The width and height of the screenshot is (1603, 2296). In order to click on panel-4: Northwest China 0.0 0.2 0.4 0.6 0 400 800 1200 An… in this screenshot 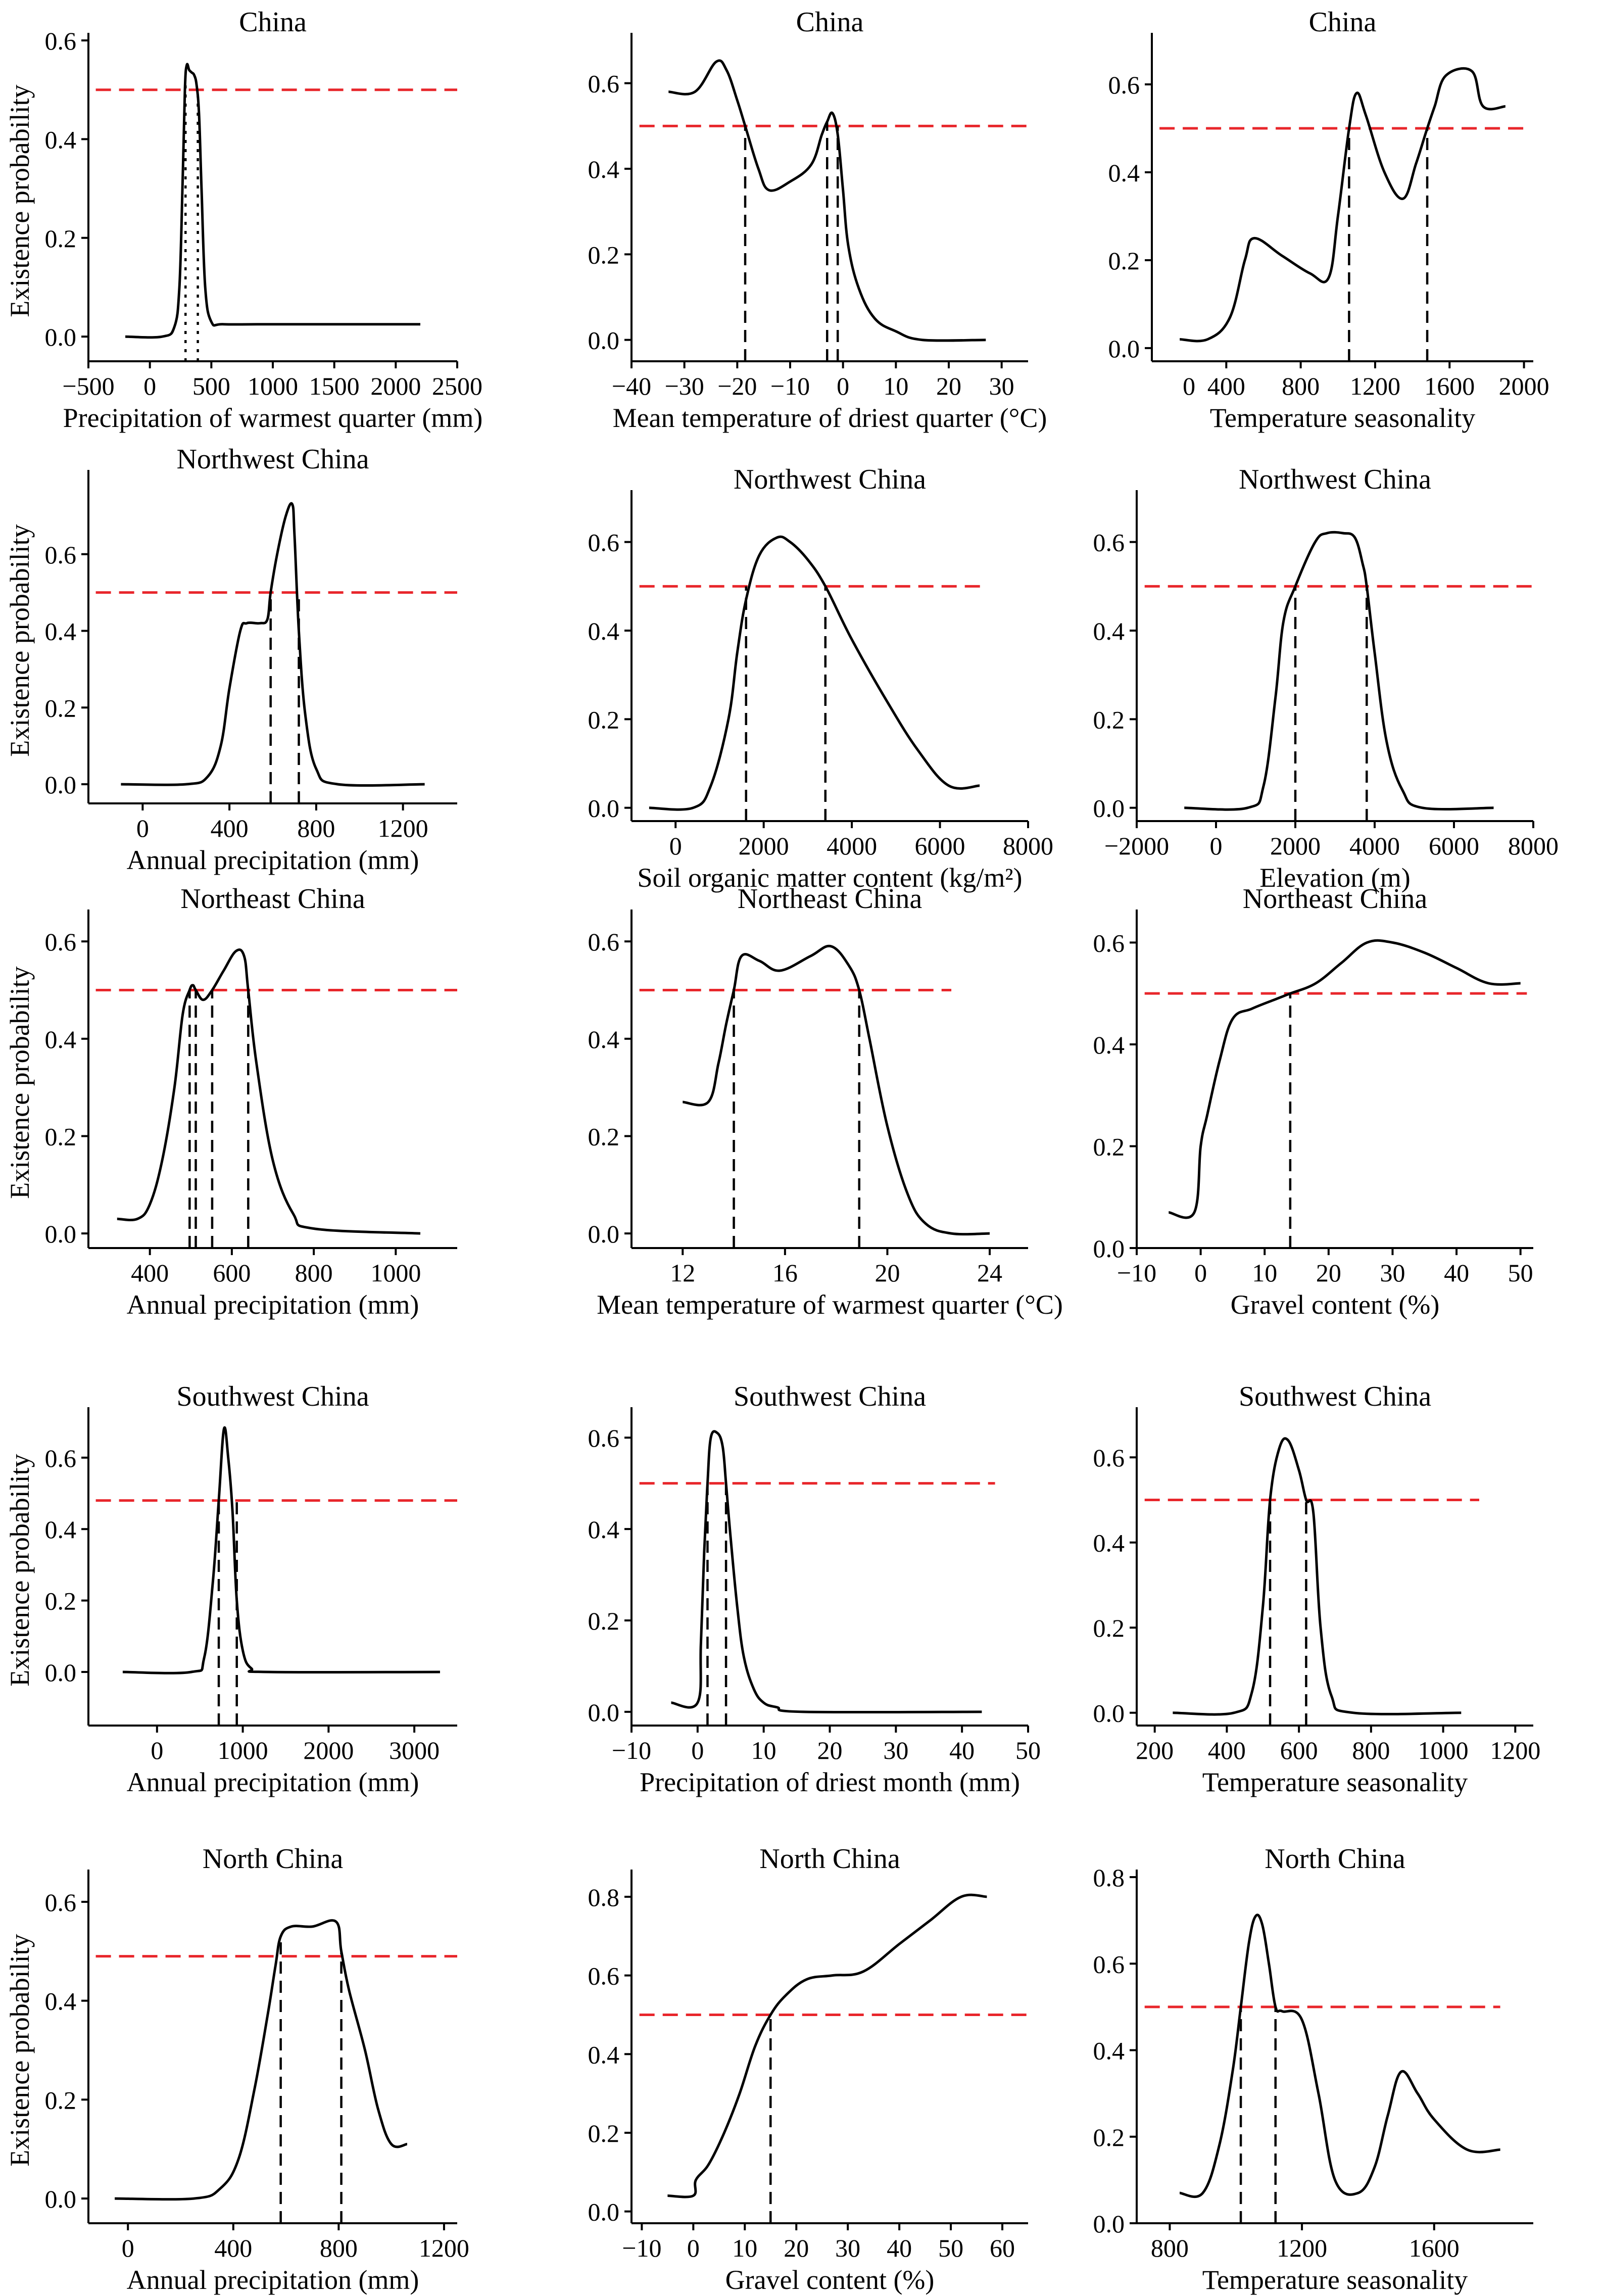, I will do `click(231, 660)`.